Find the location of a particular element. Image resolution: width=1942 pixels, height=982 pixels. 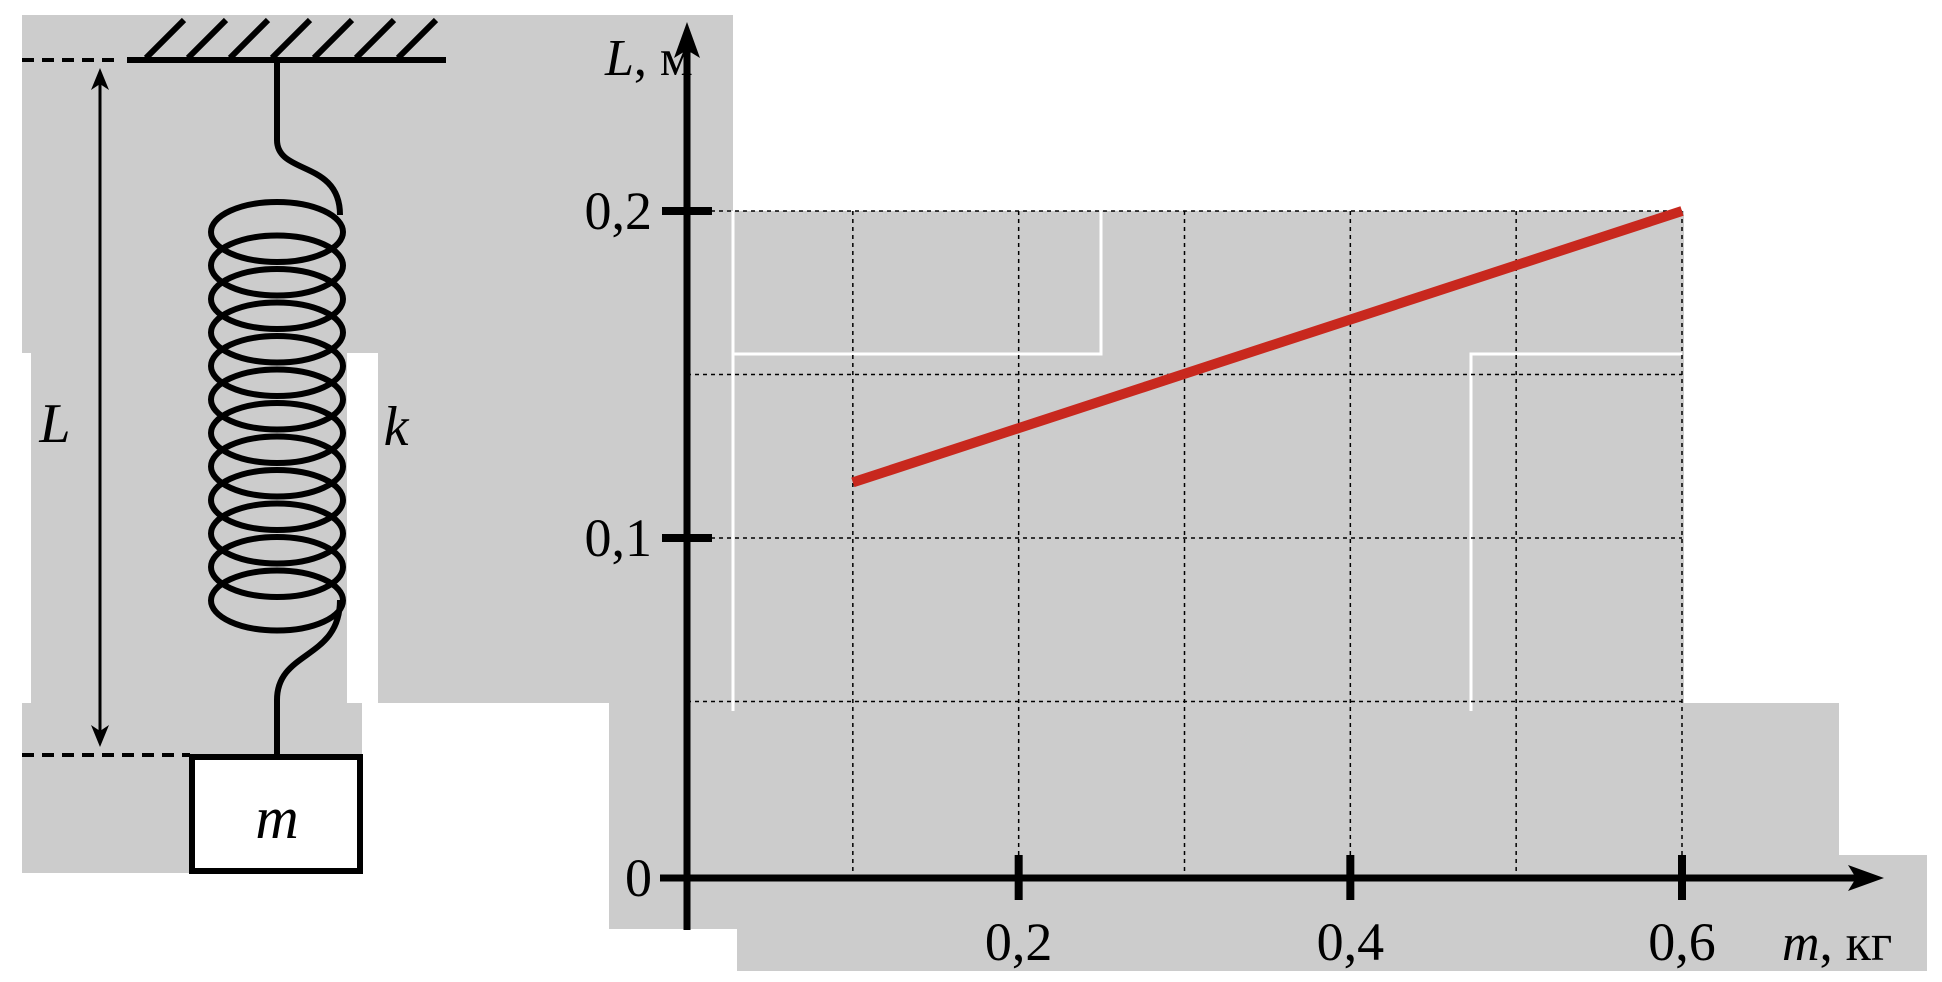

series-line is located at coordinates (1267, 347).